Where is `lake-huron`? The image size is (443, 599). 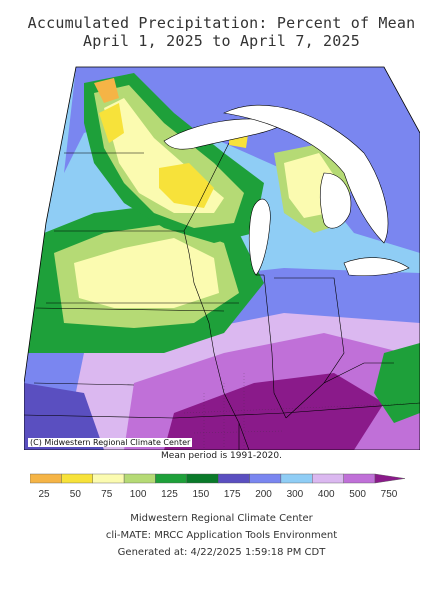
lake-huron is located at coordinates (335, 200).